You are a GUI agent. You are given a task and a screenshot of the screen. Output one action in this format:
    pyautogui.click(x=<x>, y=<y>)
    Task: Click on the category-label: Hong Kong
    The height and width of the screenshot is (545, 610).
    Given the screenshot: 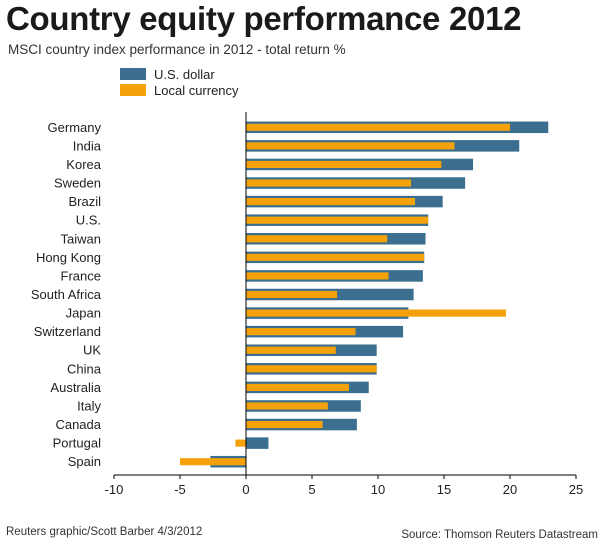 What is the action you would take?
    pyautogui.click(x=68, y=257)
    